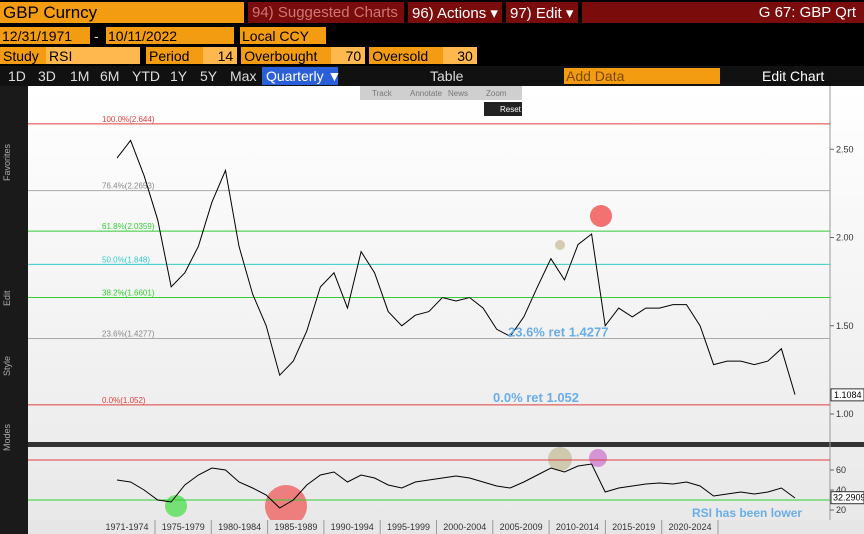 This screenshot has width=864, height=534. Describe the element at coordinates (7, 437) in the screenshot. I see `side-label: Modes` at that location.